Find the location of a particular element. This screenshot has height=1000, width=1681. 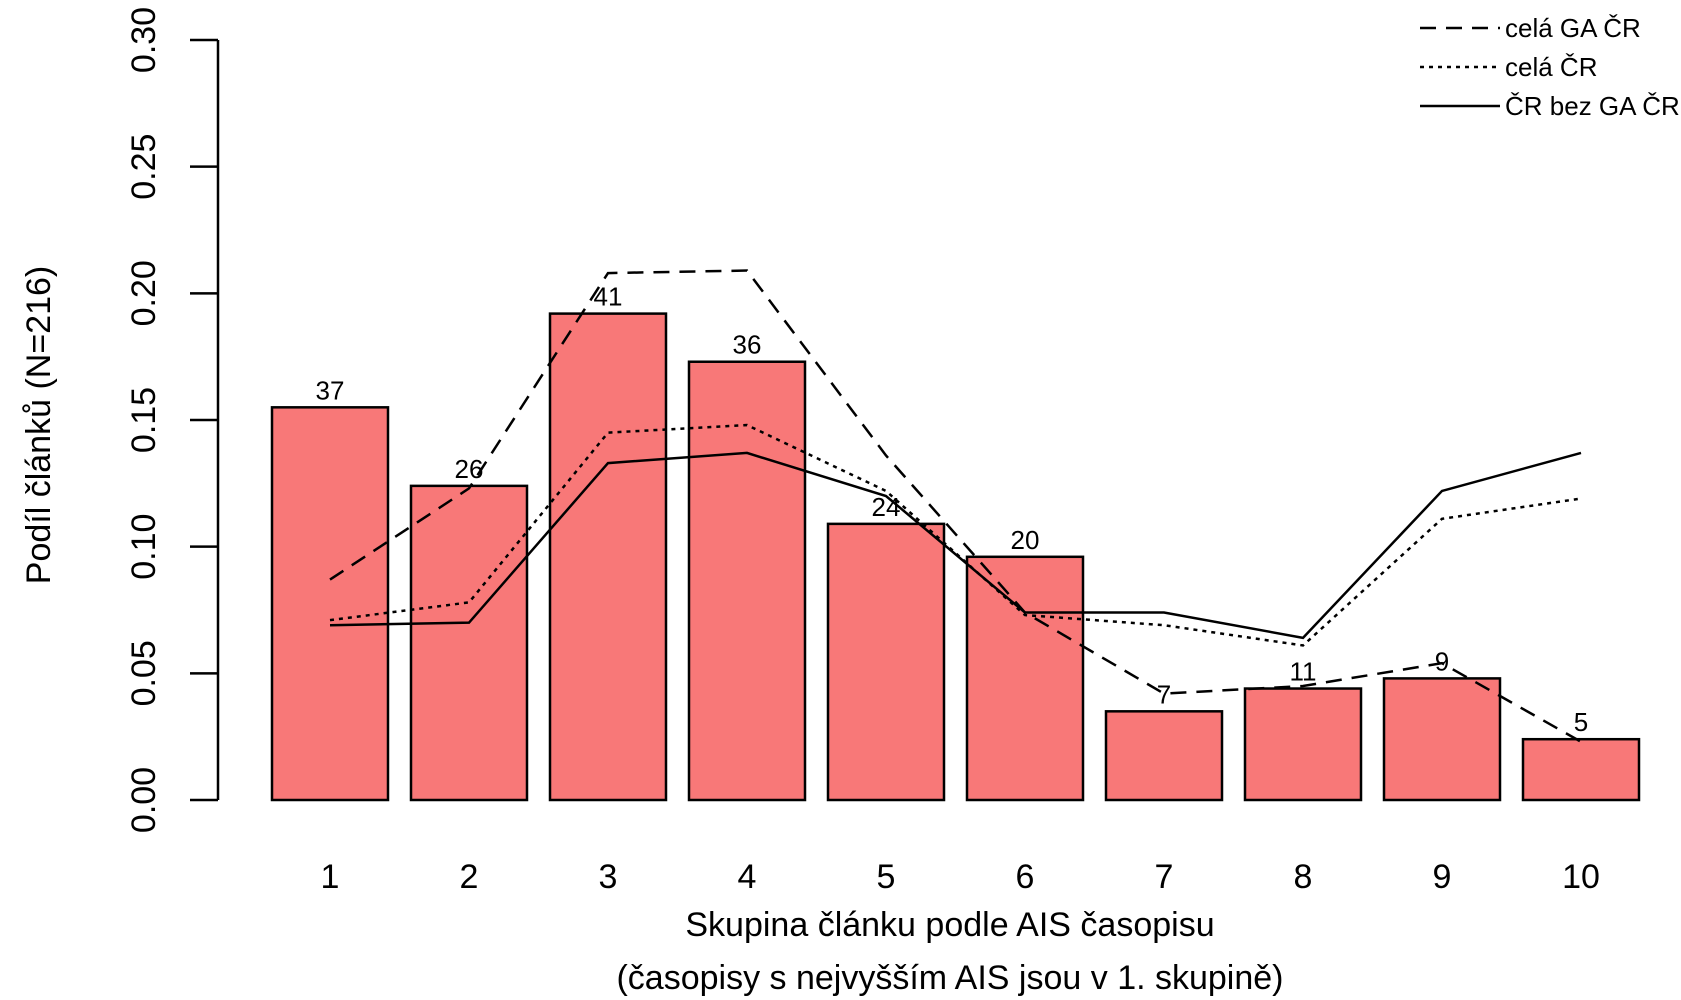

legend-label-1: celá GA ČR is located at coordinates (1573, 28).